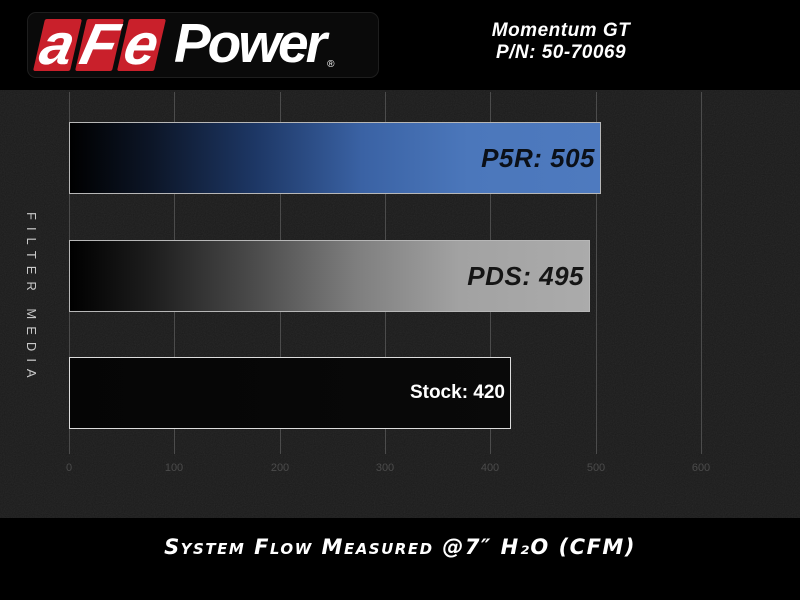 The width and height of the screenshot is (800, 600). I want to click on product-name: Momentum GT, so click(561, 30).